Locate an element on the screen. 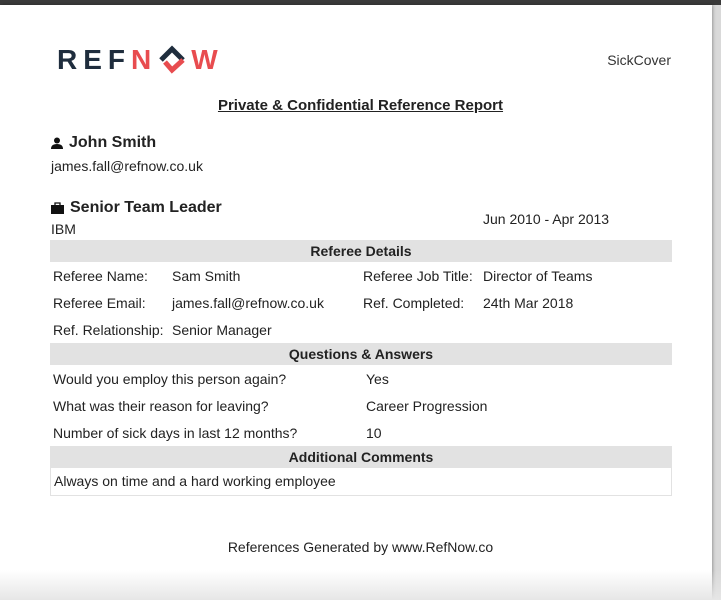 The width and height of the screenshot is (721, 600). page-title: Private & Confidential Reference Report is located at coordinates (360, 105).